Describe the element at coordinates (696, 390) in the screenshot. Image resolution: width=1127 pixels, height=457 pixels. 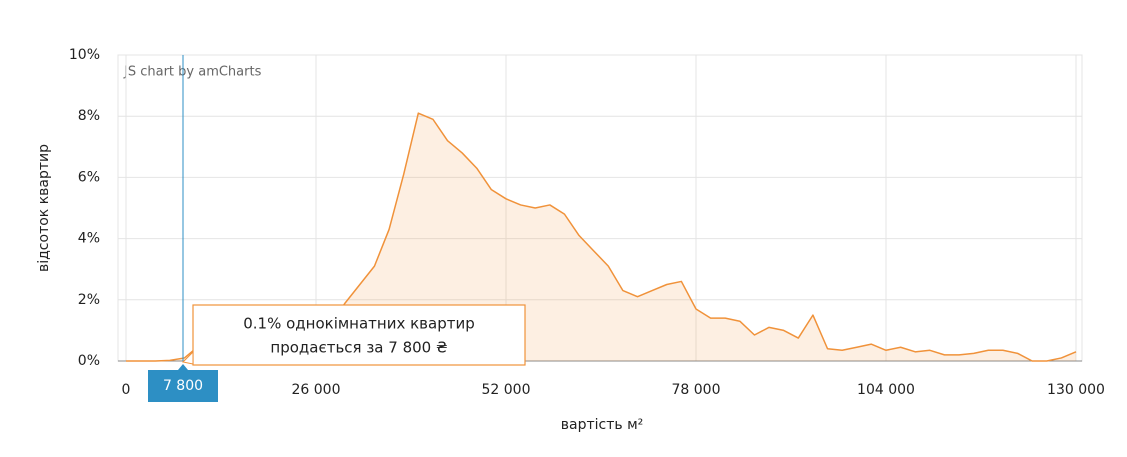
I see `x-tick-label: 78 000` at that location.